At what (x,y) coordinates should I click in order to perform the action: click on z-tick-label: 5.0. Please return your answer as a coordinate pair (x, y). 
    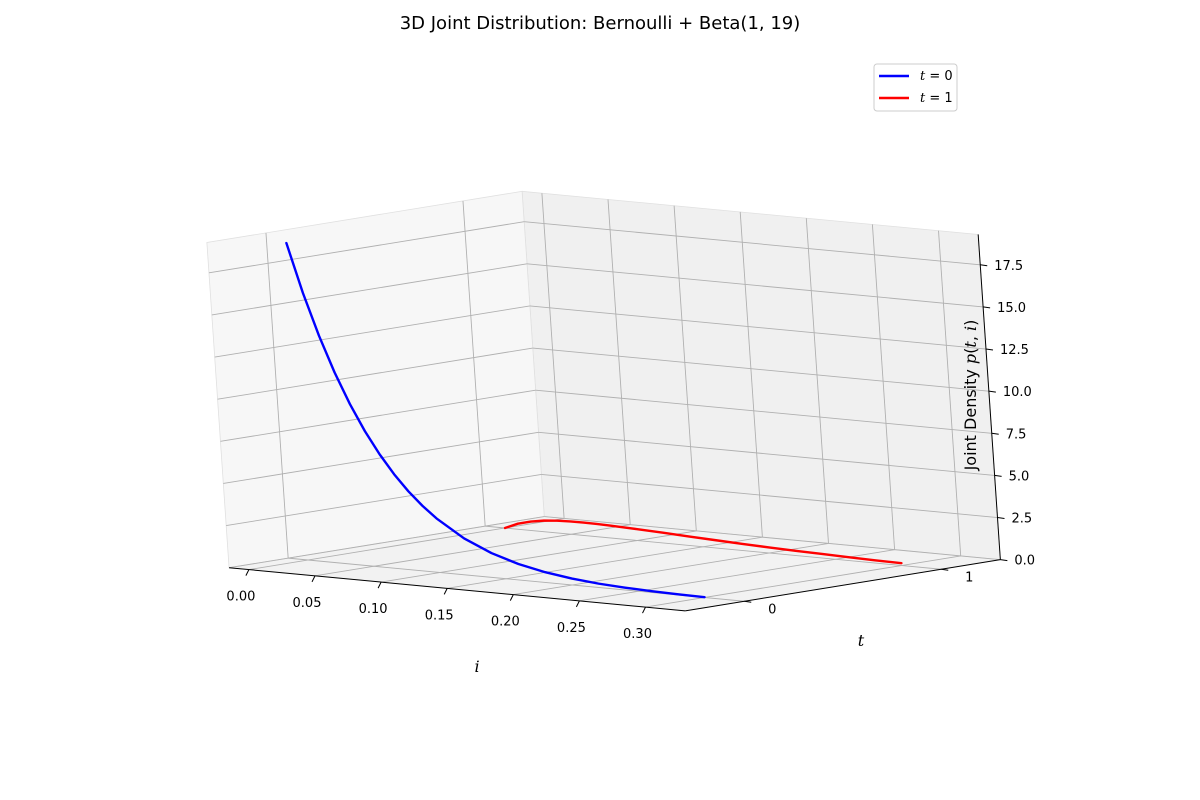
    Looking at the image, I should click on (1019, 476).